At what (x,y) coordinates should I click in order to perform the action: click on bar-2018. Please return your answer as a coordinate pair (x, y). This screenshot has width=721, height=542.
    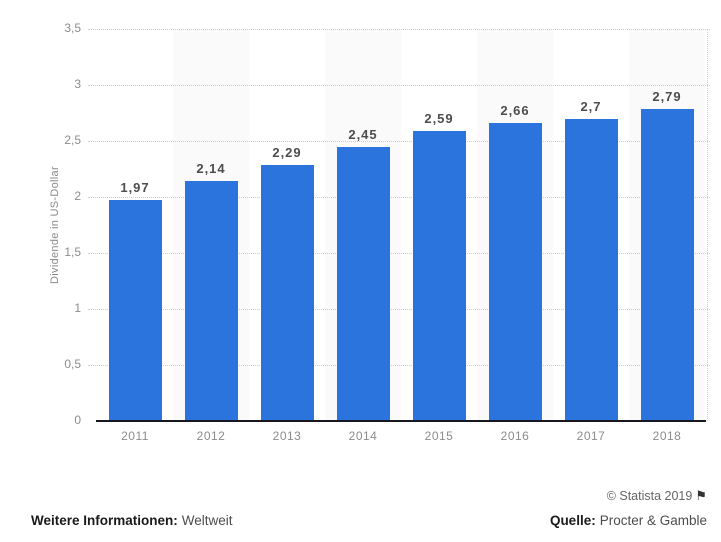
    Looking at the image, I should click on (667, 264).